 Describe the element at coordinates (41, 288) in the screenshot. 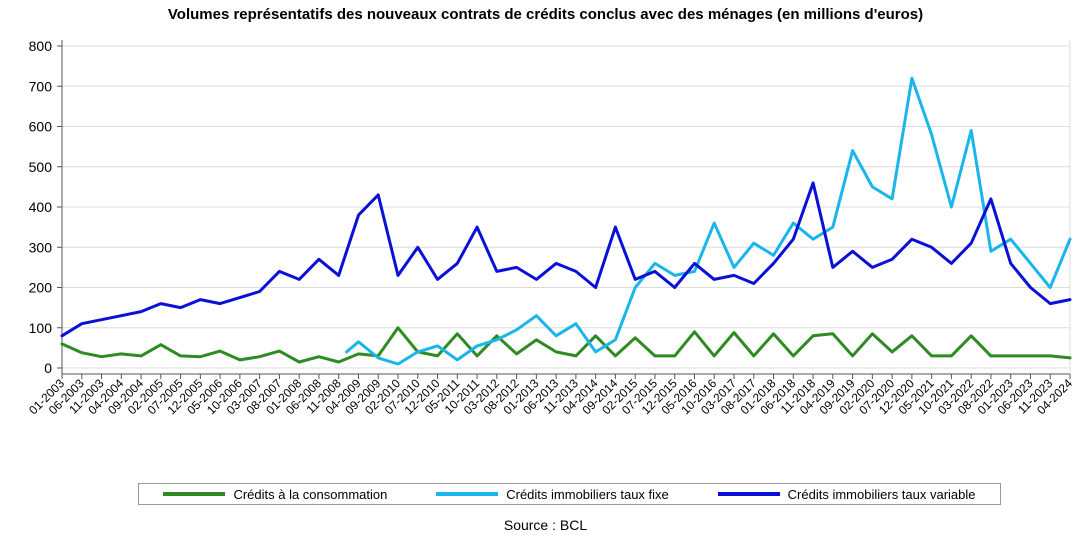

I see `y-tick-label-2: 200` at that location.